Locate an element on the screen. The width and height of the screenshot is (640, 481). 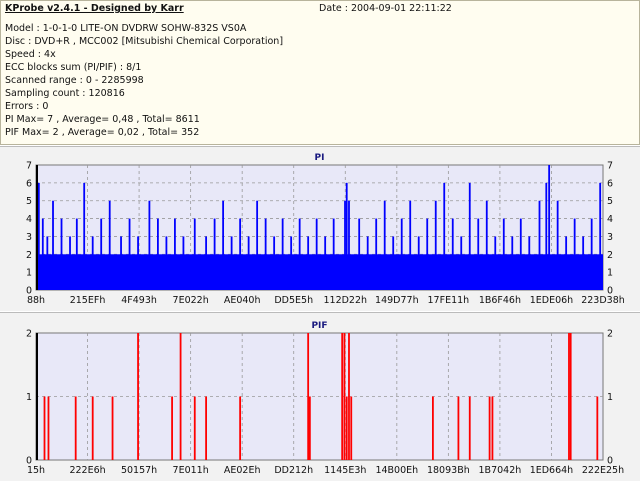
pif-x-tick-label: 7E011h is located at coordinates (191, 470).